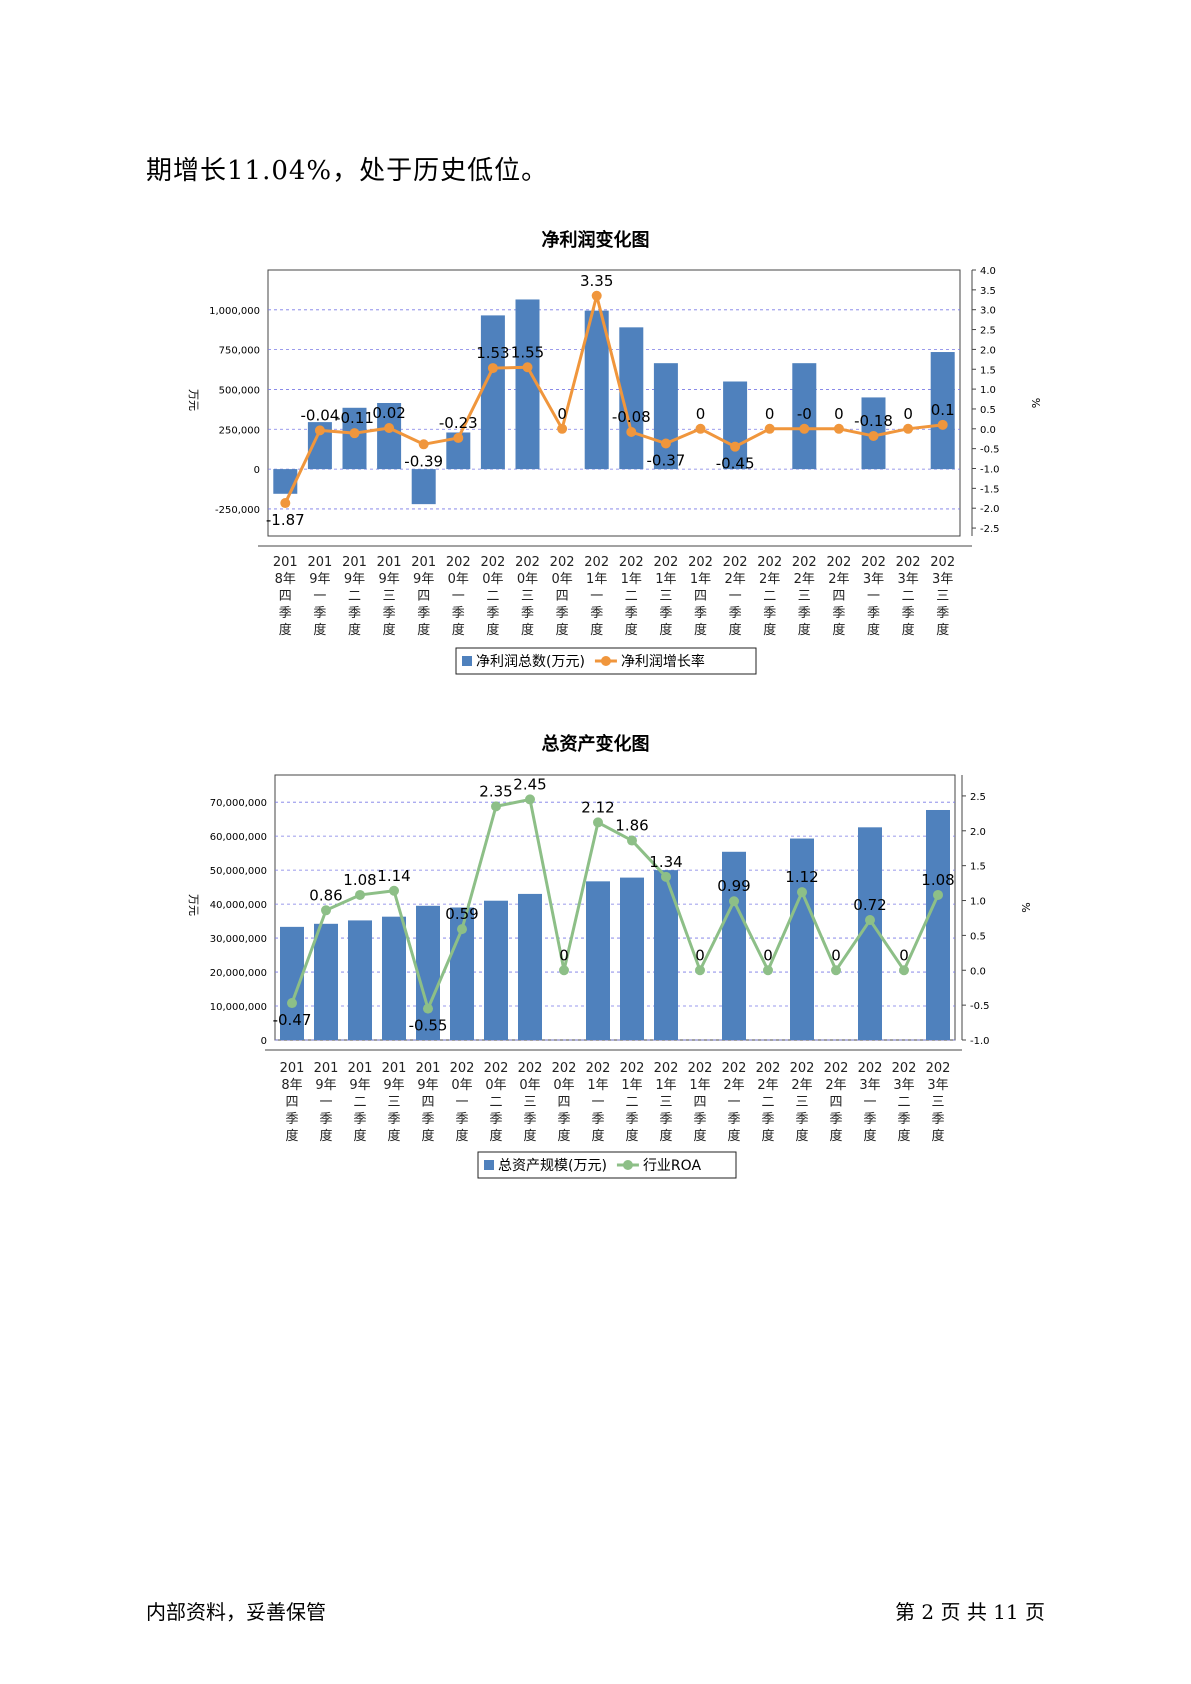 The height and width of the screenshot is (1684, 1191). I want to click on point-label: 0.72, so click(869, 905).